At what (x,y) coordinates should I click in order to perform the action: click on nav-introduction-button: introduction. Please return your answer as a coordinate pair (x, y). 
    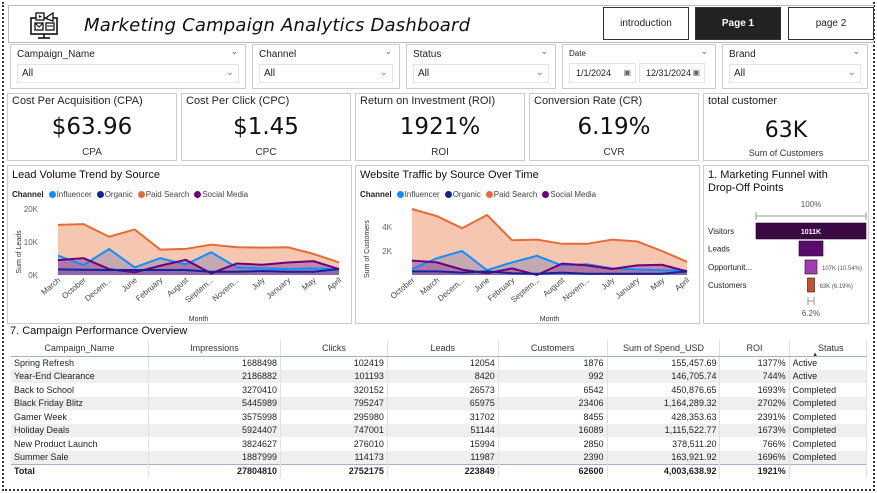
    Looking at the image, I should click on (646, 23).